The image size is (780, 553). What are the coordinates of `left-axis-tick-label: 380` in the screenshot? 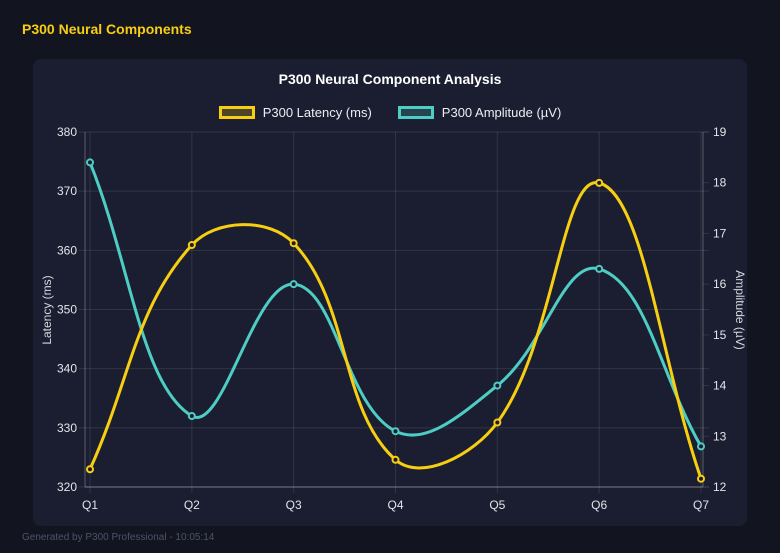 It's located at (67, 132).